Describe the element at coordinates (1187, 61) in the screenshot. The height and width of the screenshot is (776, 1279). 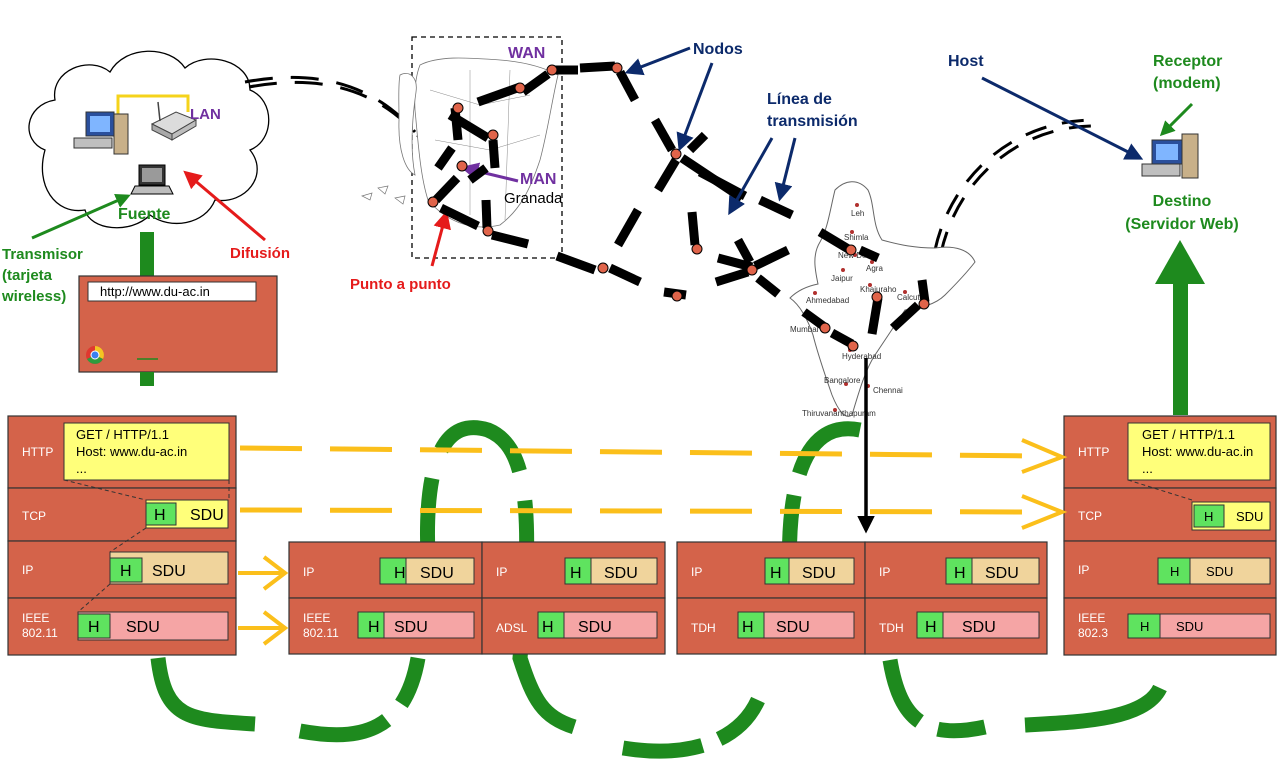
I see `svg-text: Receptor` at that location.